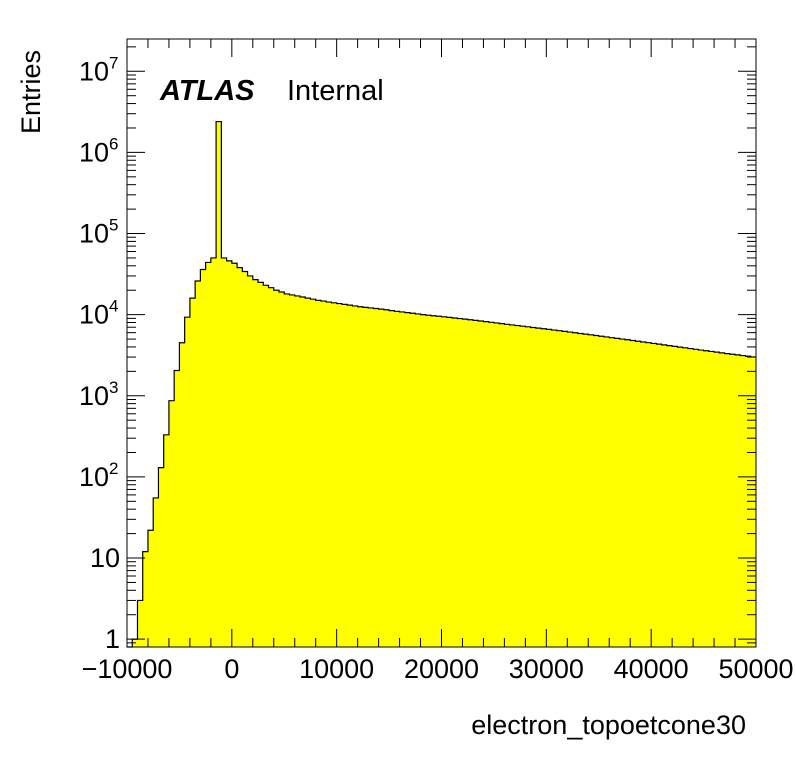 The height and width of the screenshot is (772, 796). What do you see at coordinates (105, 558) in the screenshot?
I see `y-tick-label: 10` at bounding box center [105, 558].